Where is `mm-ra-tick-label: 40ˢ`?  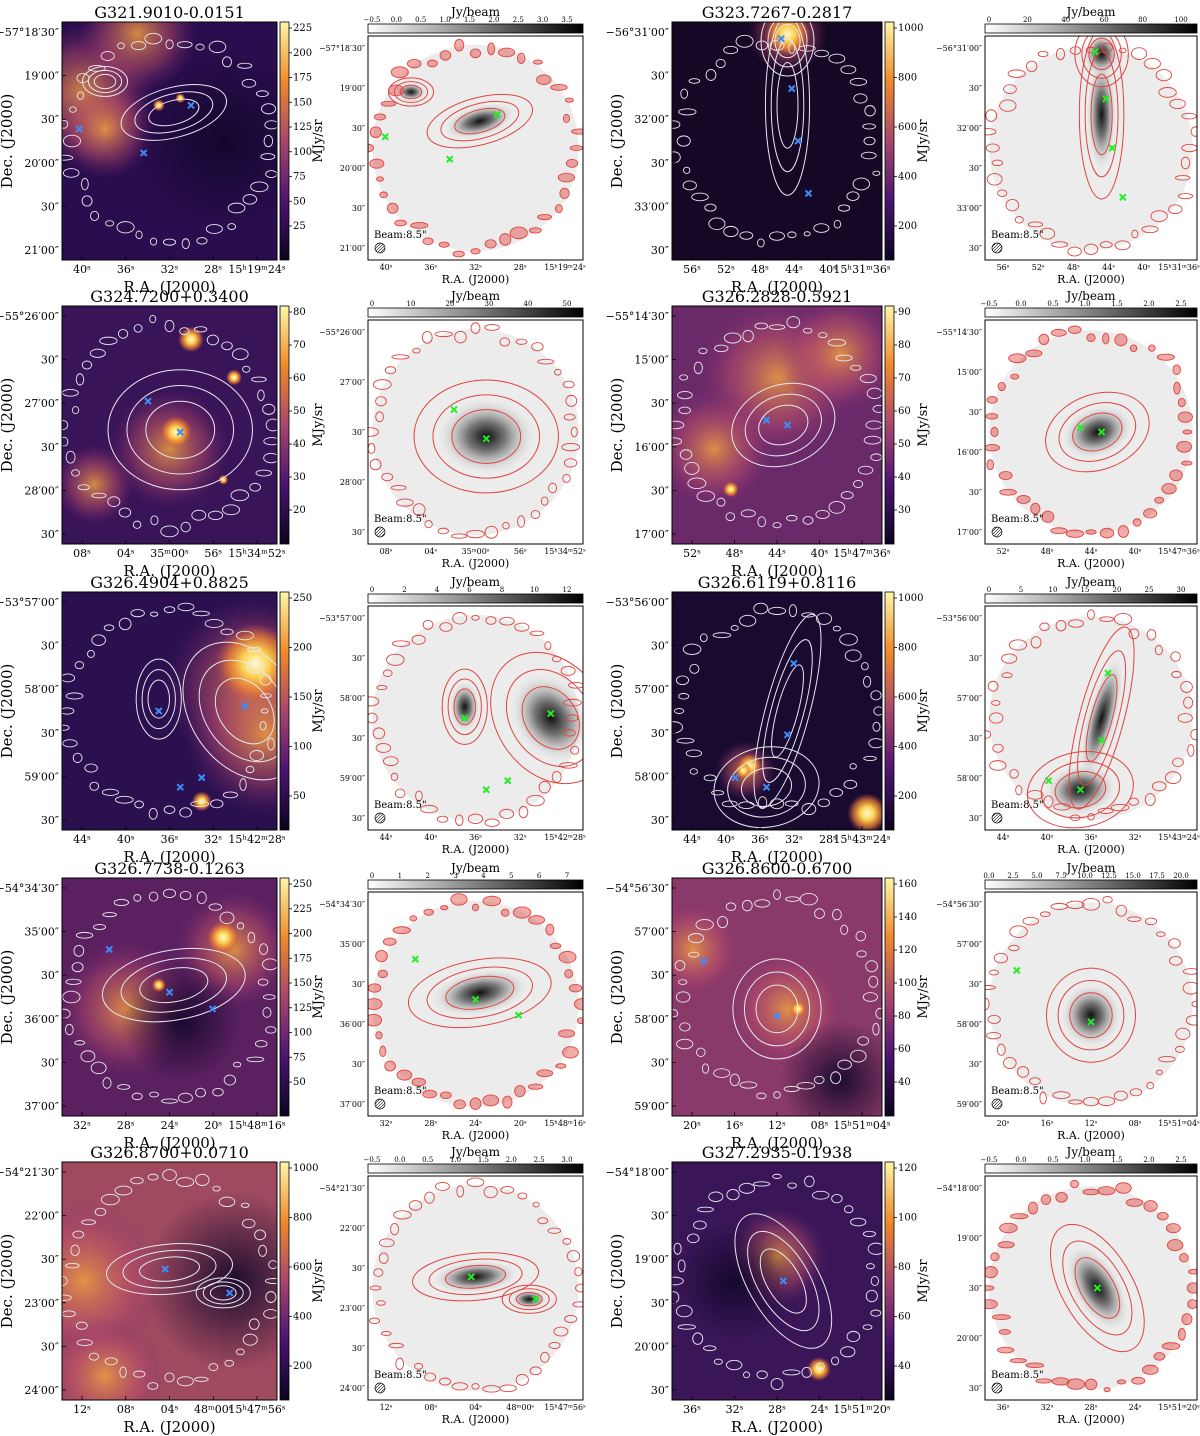 mm-ra-tick-label: 40ˢ is located at coordinates (1135, 551).